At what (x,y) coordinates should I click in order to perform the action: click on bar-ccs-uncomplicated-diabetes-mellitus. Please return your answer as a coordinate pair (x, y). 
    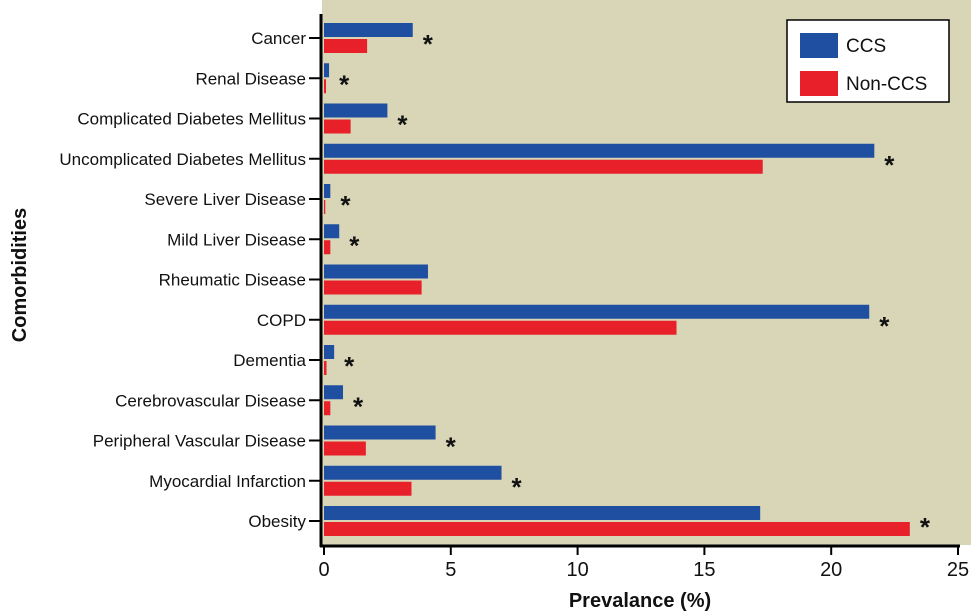
    Looking at the image, I should click on (599, 150).